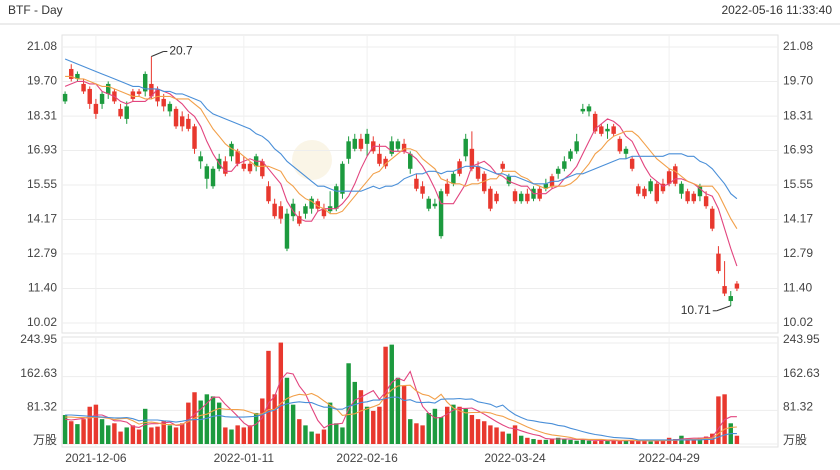 This screenshot has width=840, height=470. I want to click on x-tick-label: 2021-12-06, so click(96, 458).